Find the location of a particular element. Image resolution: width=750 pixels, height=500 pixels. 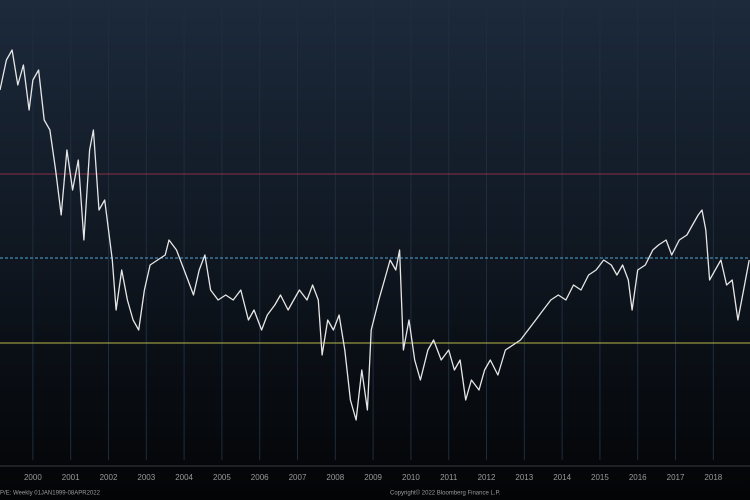

x-tick-label: 2003 is located at coordinates (146, 477).